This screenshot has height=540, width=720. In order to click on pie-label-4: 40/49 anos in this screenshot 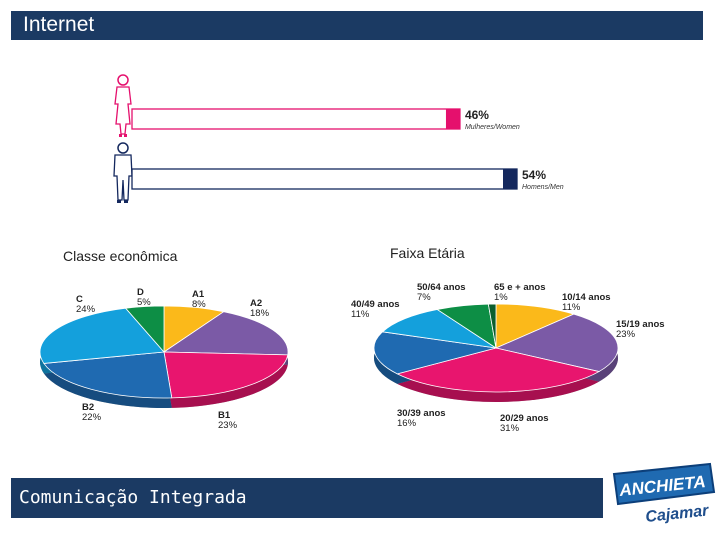, I will do `click(375, 304)`.